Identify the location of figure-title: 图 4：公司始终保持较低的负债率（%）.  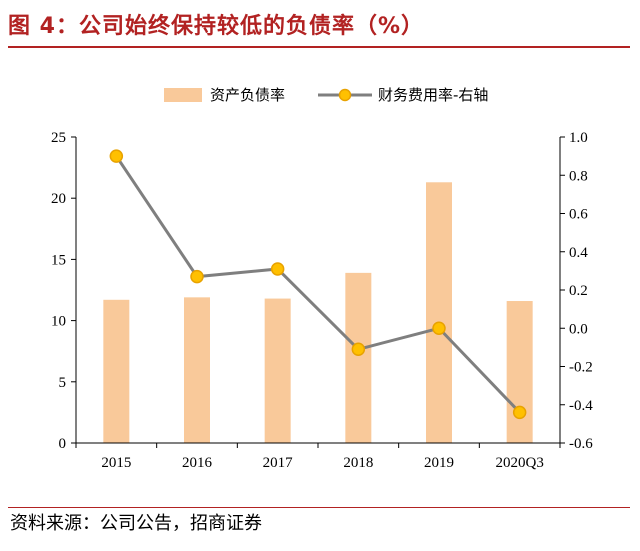
(319, 27).